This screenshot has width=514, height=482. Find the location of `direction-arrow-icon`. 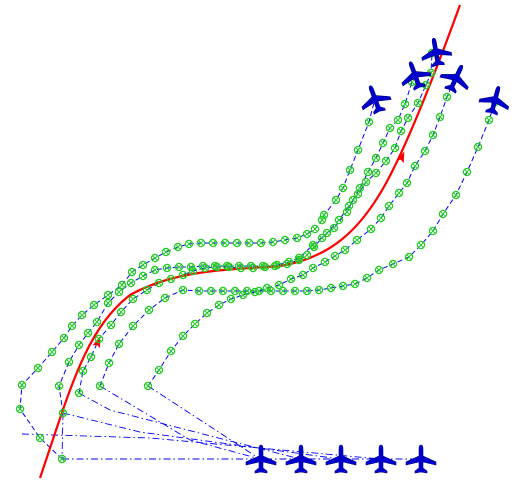

direction-arrow-icon is located at coordinates (400, 157).